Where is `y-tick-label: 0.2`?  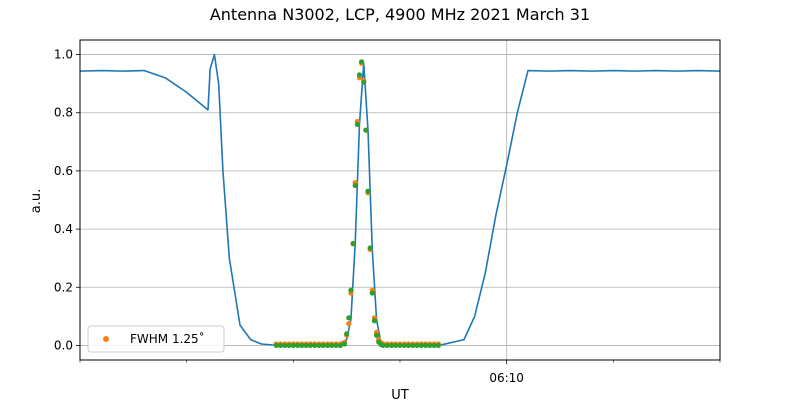 y-tick-label: 0.2 is located at coordinates (63, 287).